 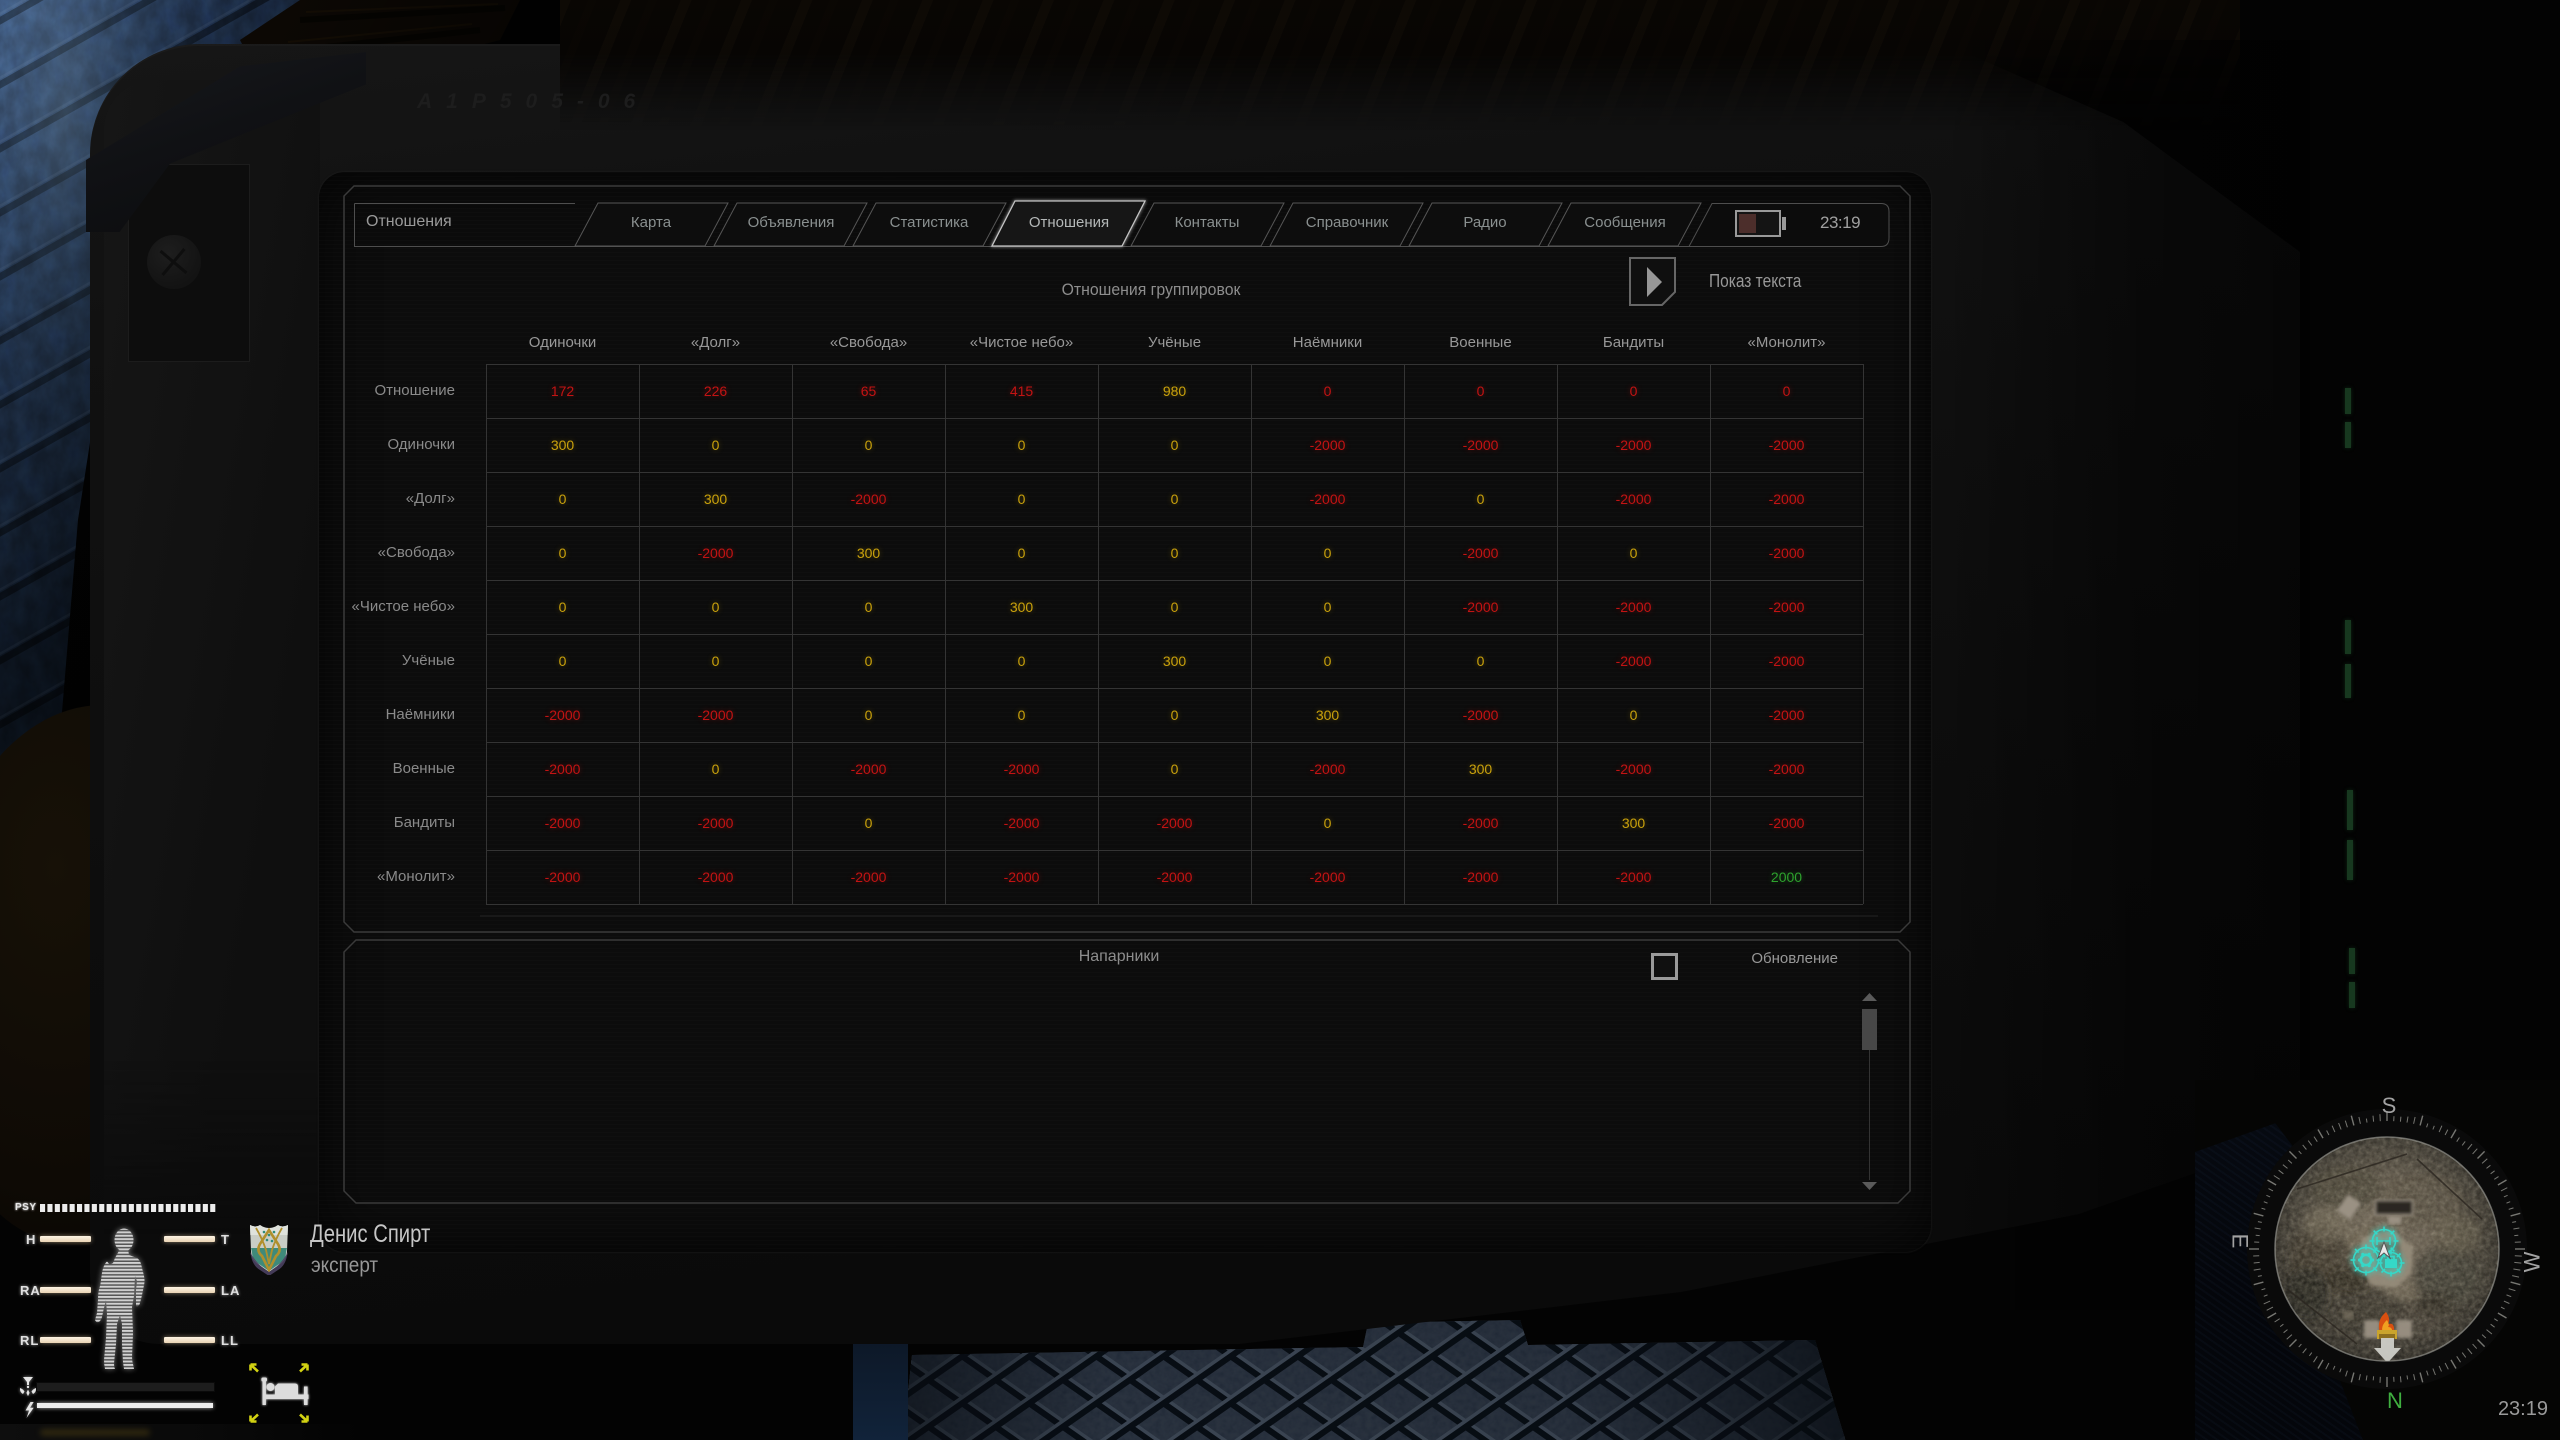 What do you see at coordinates (2532, 1261) in the screenshot?
I see `svg-text: W` at bounding box center [2532, 1261].